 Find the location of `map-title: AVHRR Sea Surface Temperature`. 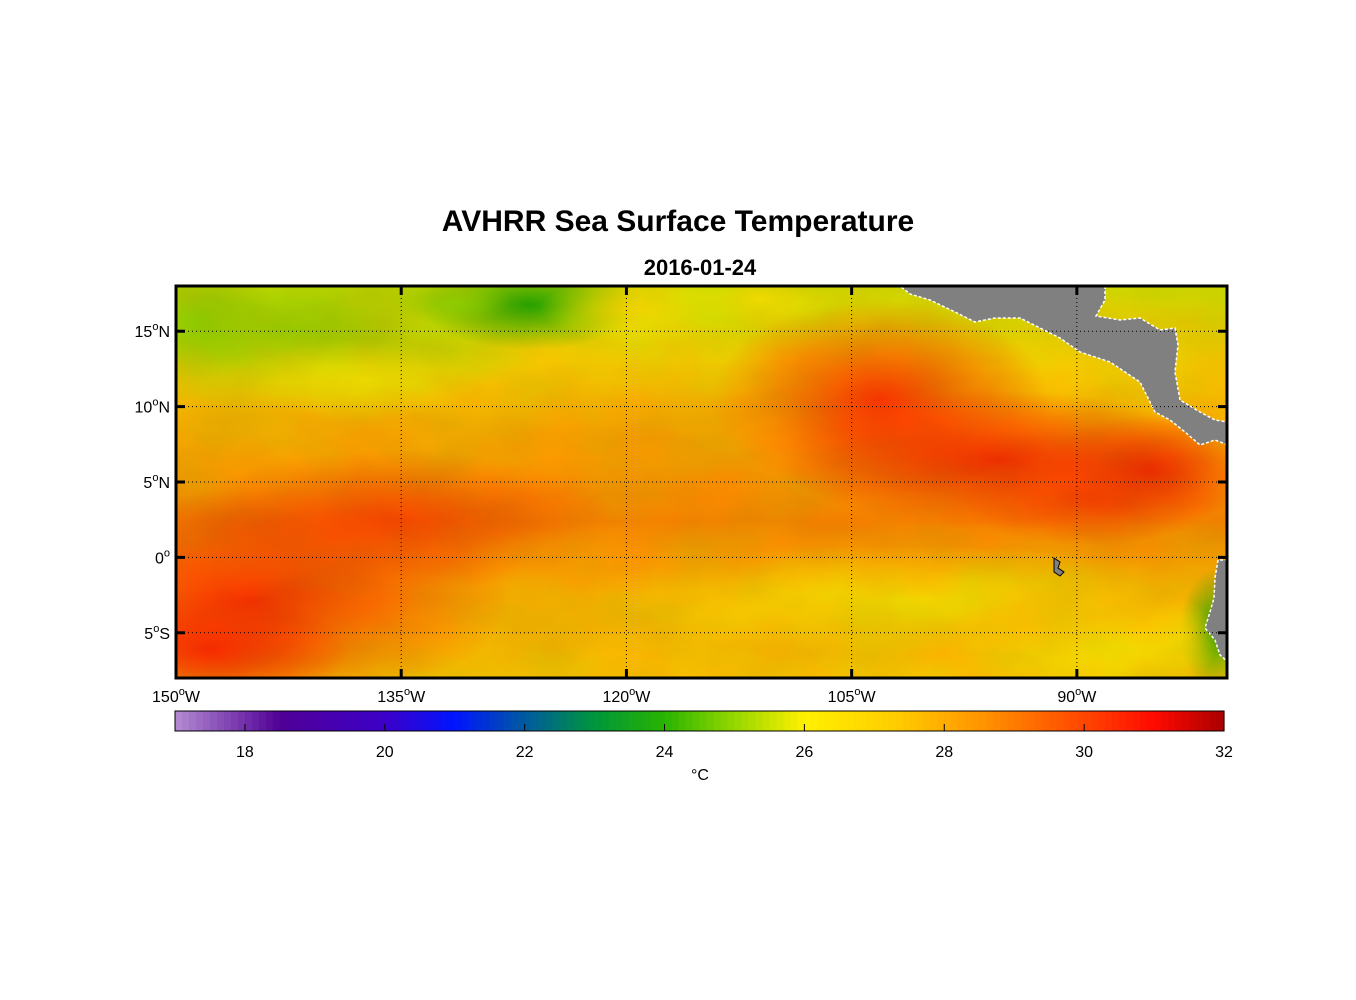

map-title: AVHRR Sea Surface Temperature is located at coordinates (678, 221).